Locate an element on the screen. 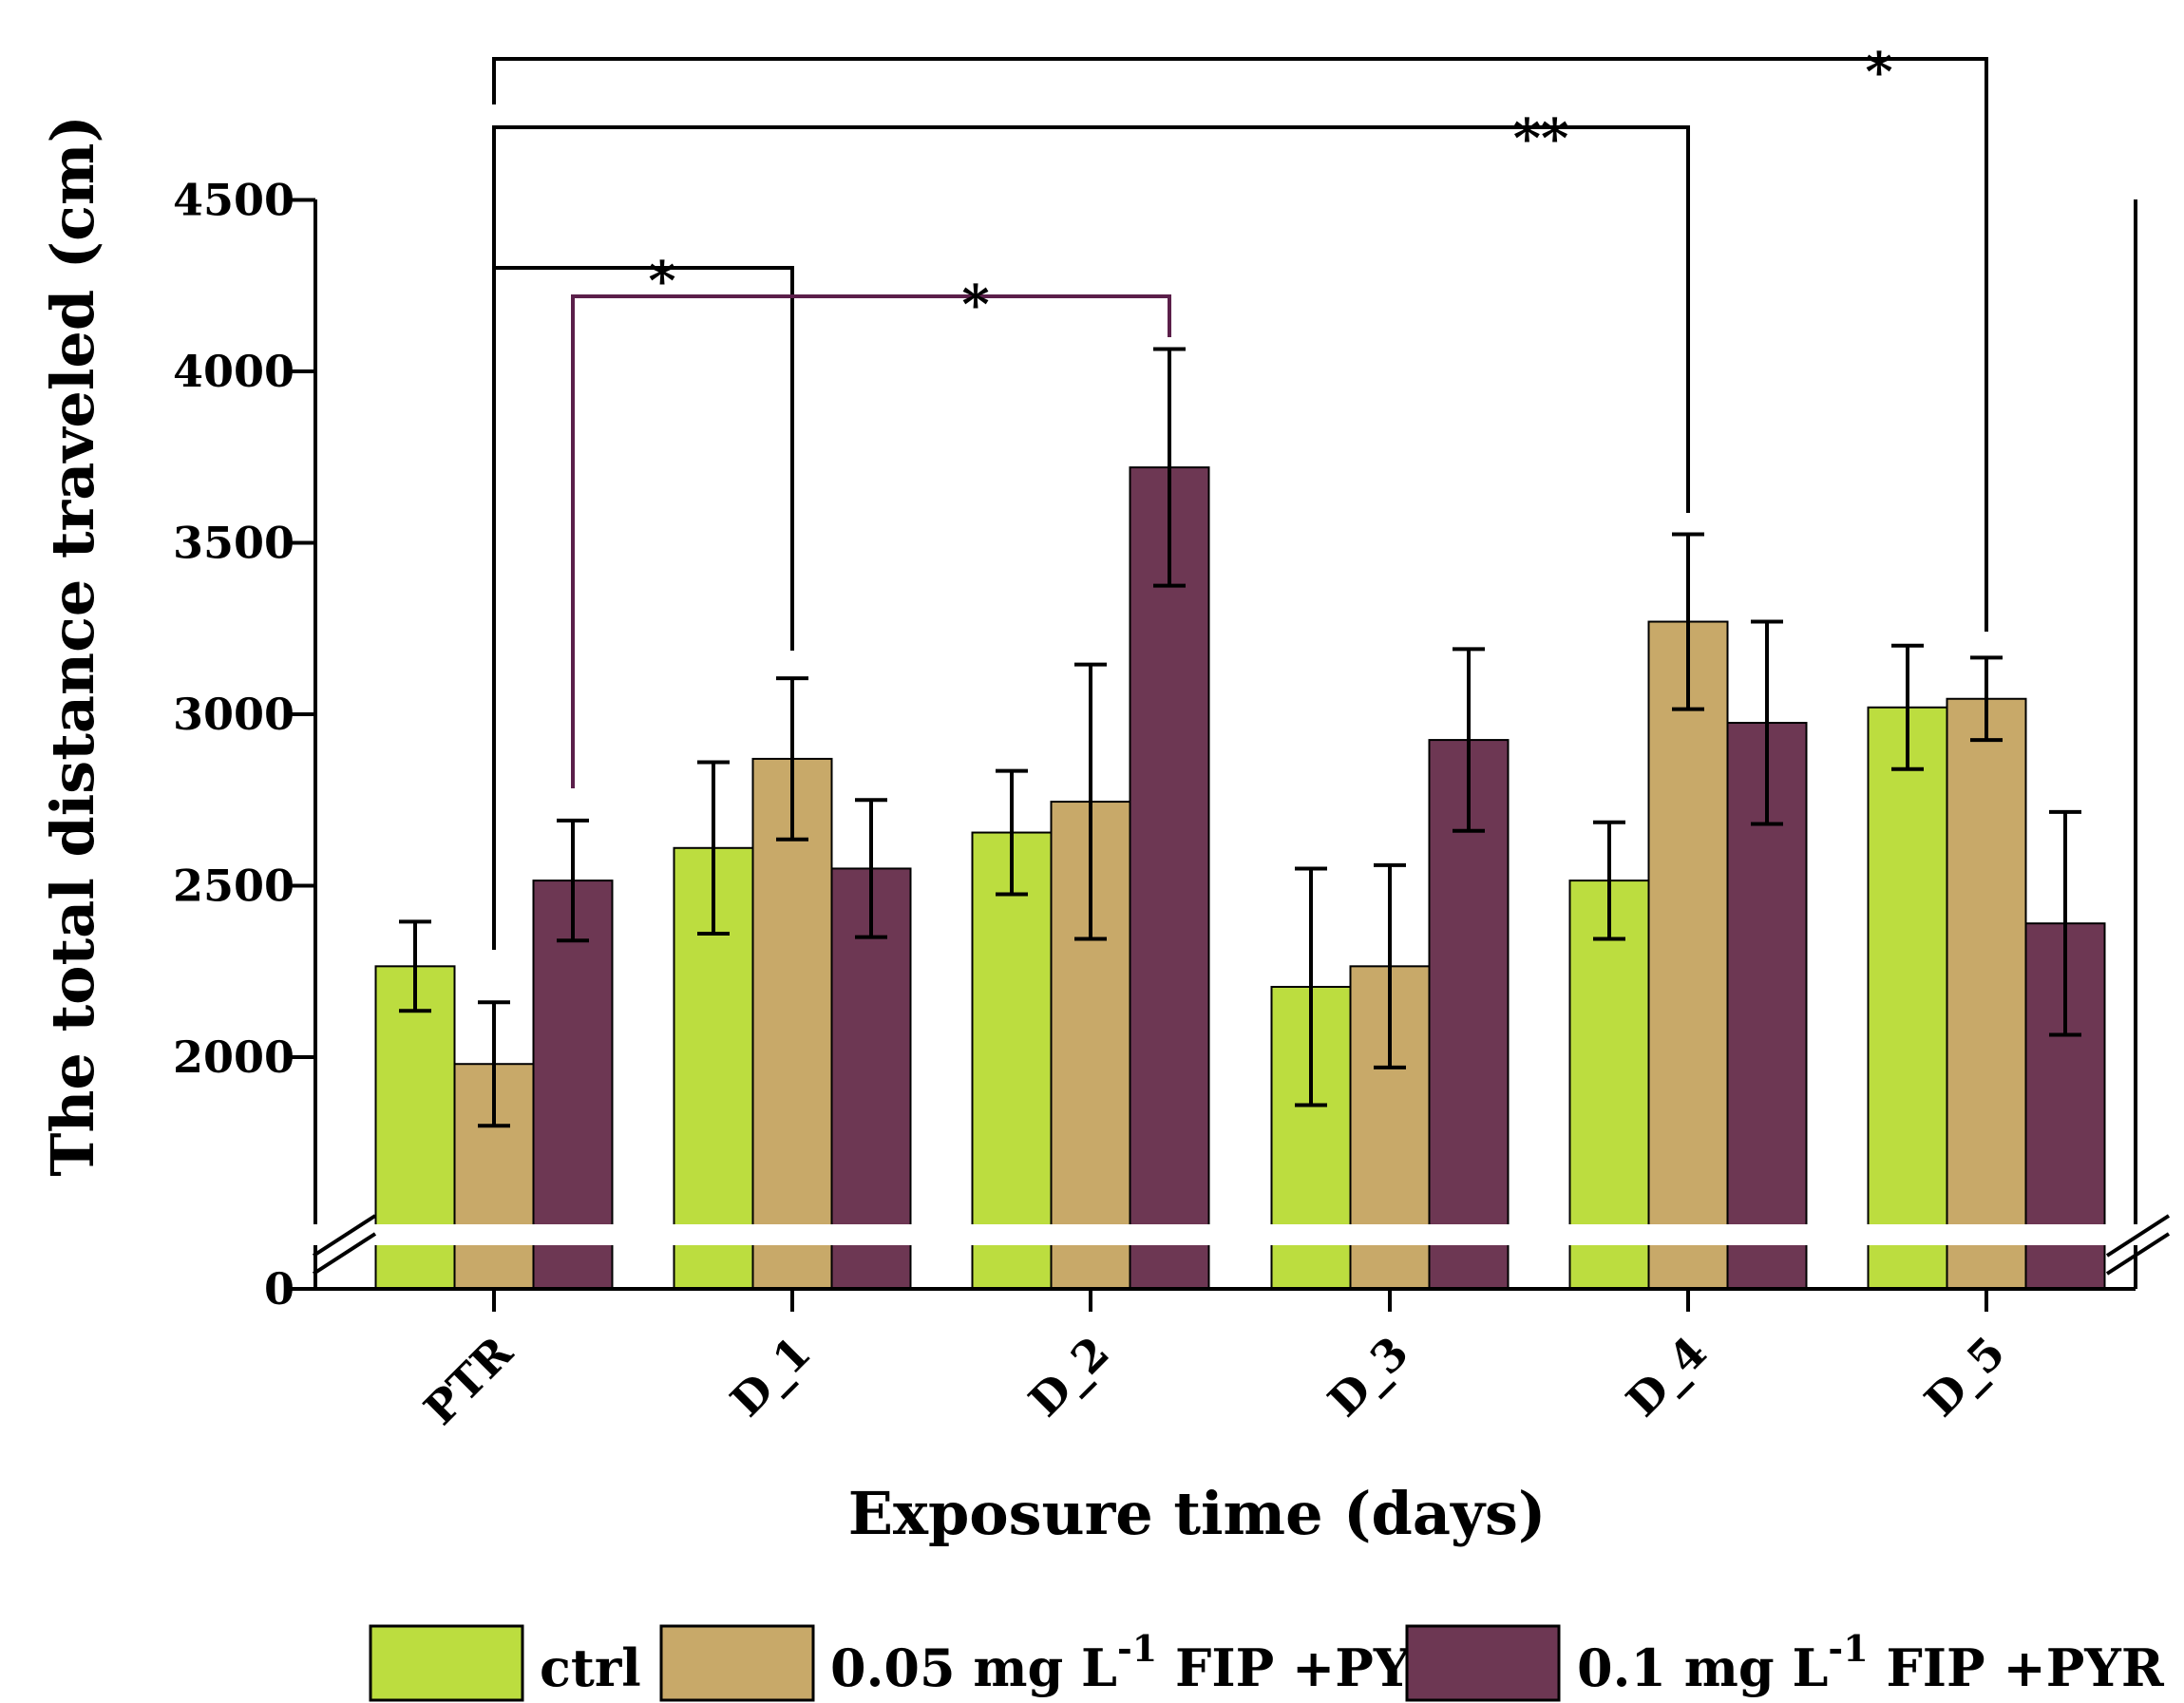  significance-bracket-1: * is located at coordinates (643, 600).